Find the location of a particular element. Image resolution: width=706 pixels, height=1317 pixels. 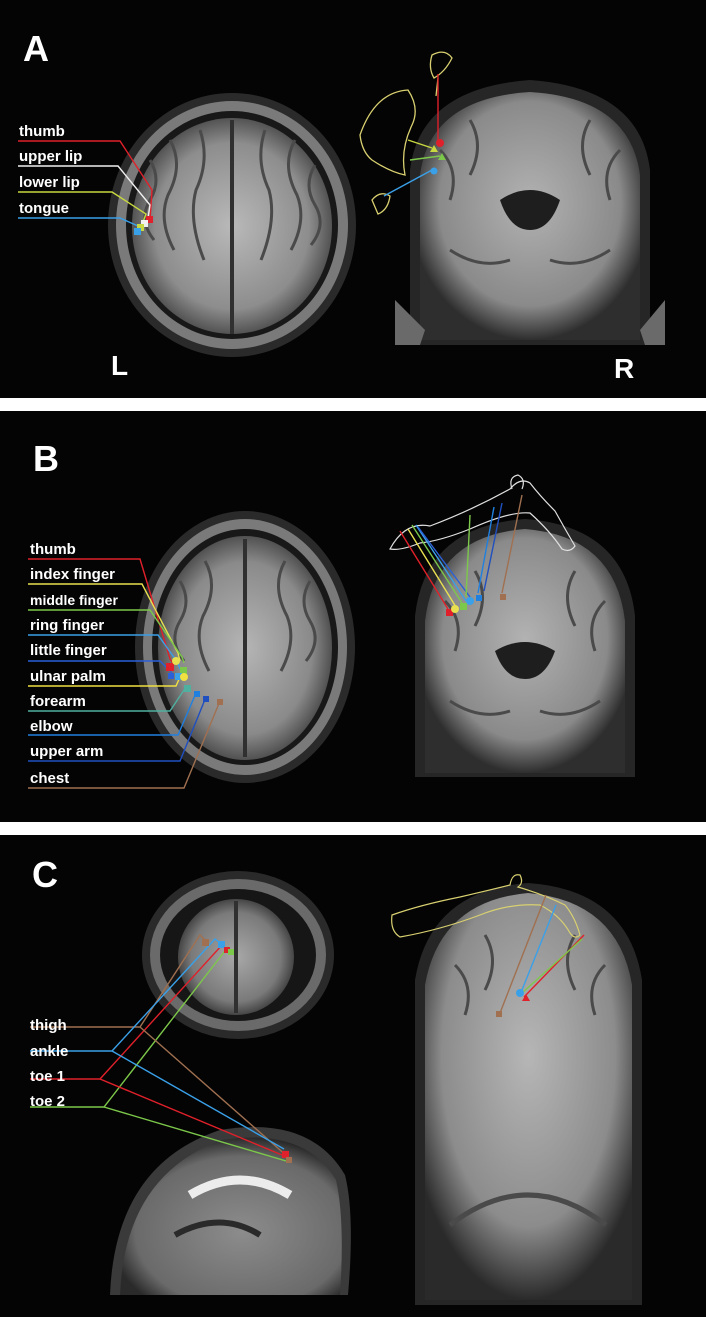

label-lower-lip: lower lip is located at coordinates (49, 182).